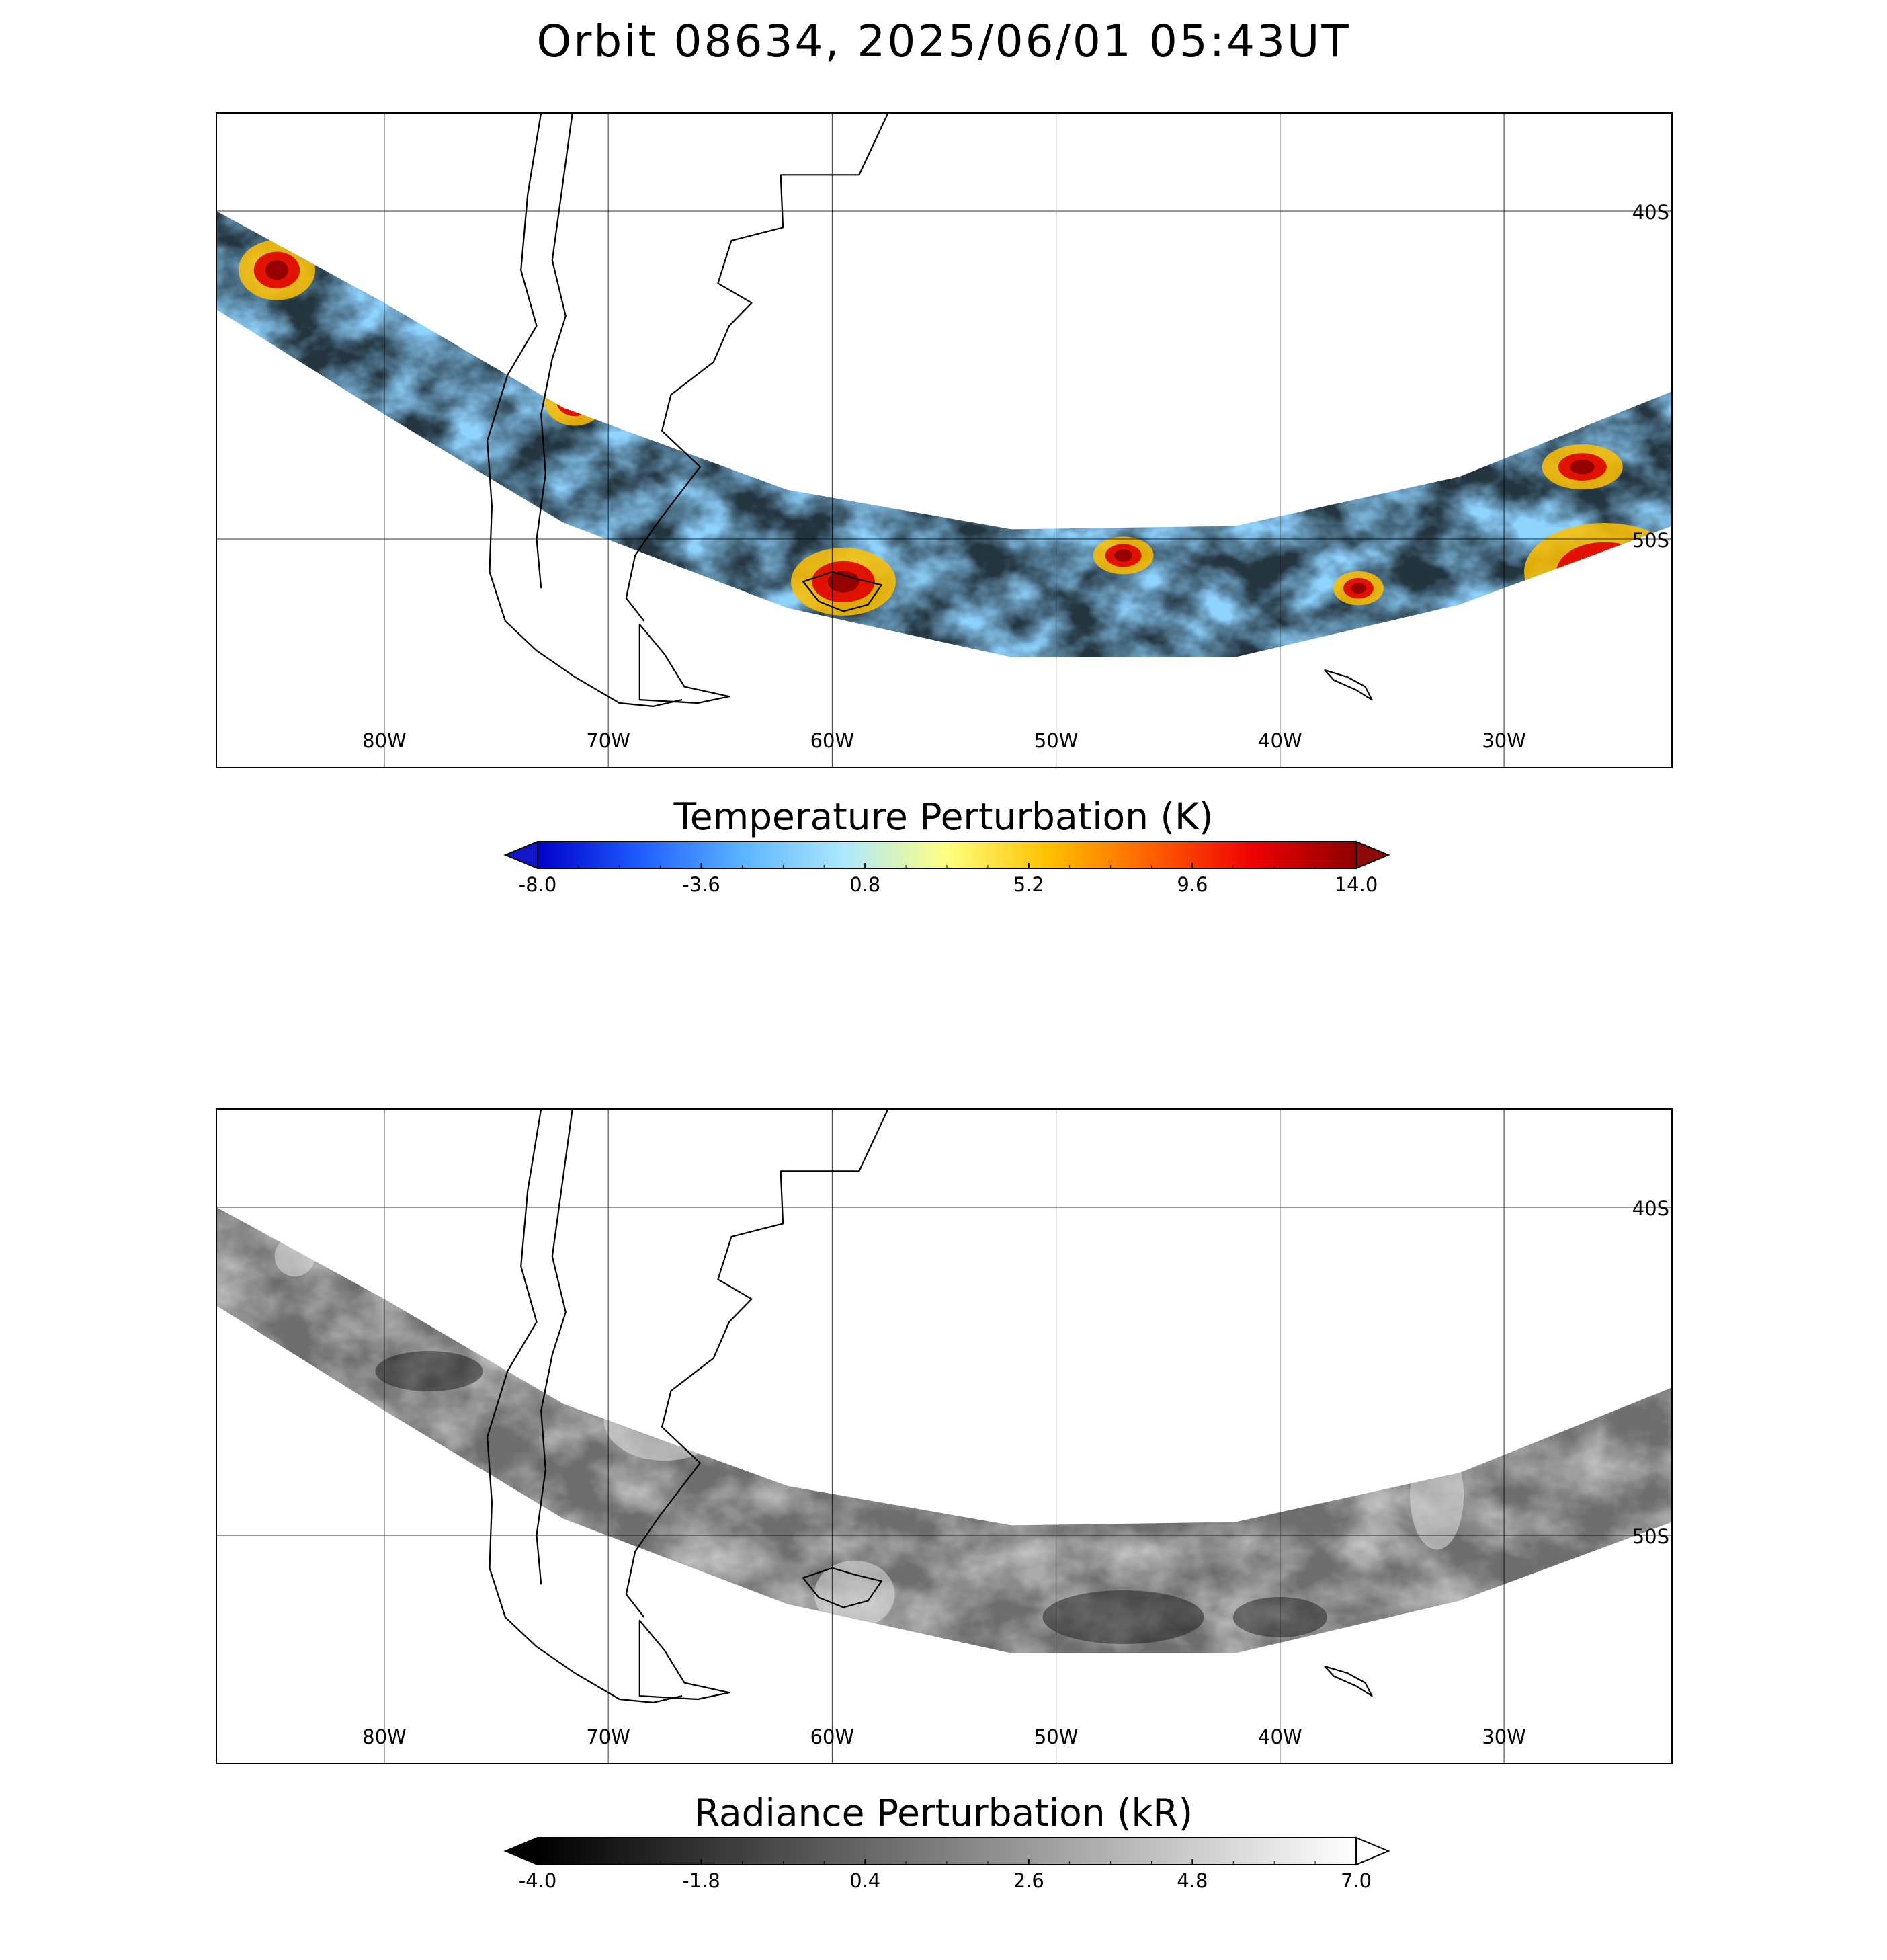 This screenshot has height=1960, width=1887. What do you see at coordinates (1028, 1881) in the screenshot?
I see `colorbar-tick-label: 2.6` at bounding box center [1028, 1881].